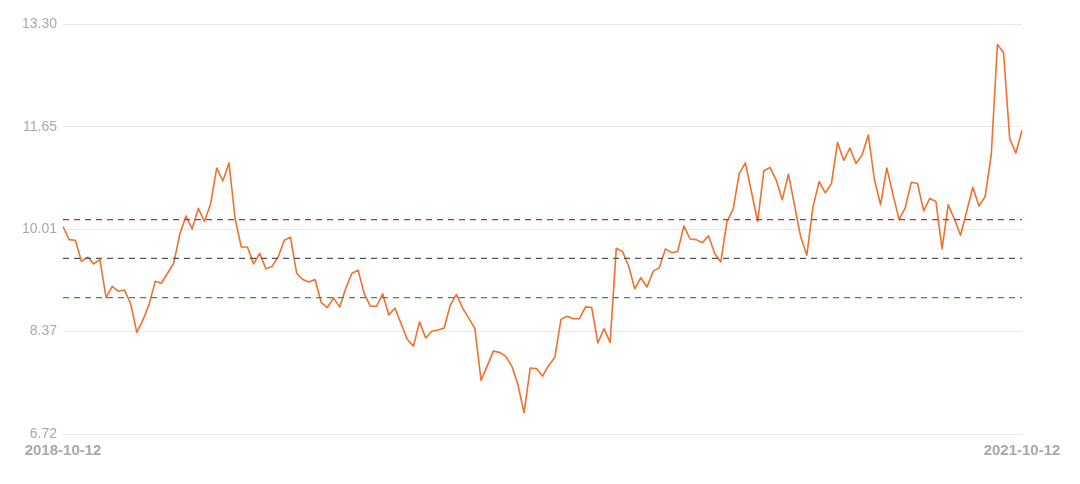 The height and width of the screenshot is (484, 1080). What do you see at coordinates (63, 450) in the screenshot?
I see `x-tick-label: 2018-10-12` at bounding box center [63, 450].